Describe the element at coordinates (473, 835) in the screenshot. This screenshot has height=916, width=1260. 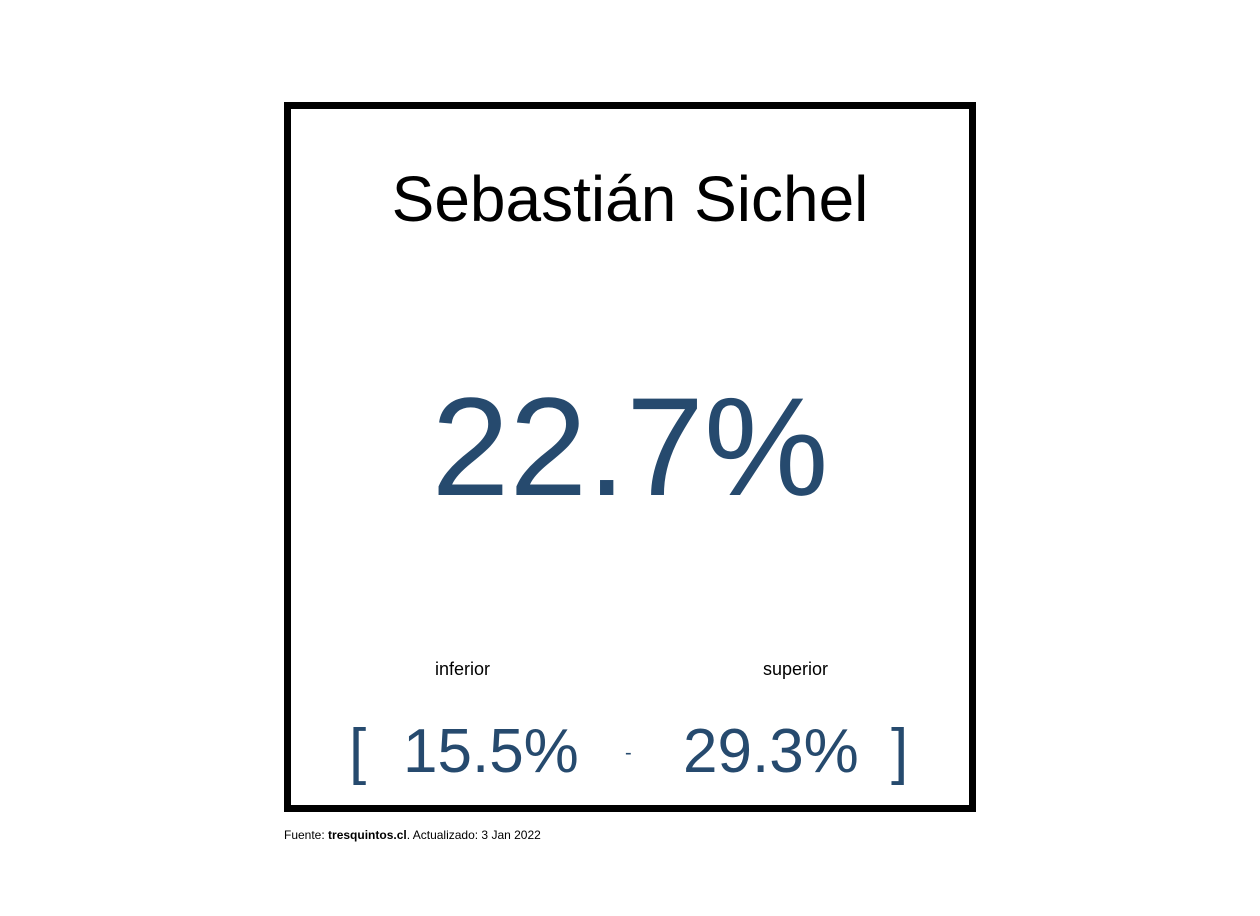
I see `footer-suffix: . Actualizado: 3 Jan 2022` at that location.